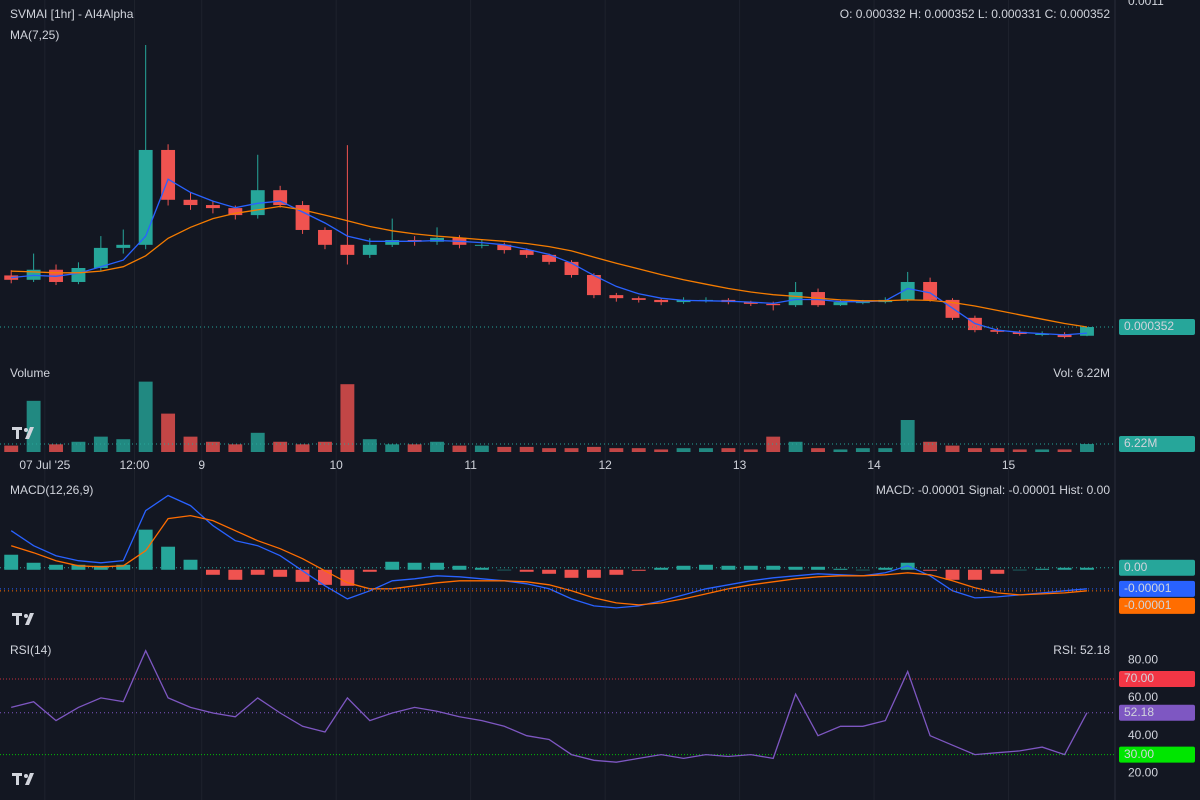  I want to click on volume-label: 6.22M, so click(1140, 443).